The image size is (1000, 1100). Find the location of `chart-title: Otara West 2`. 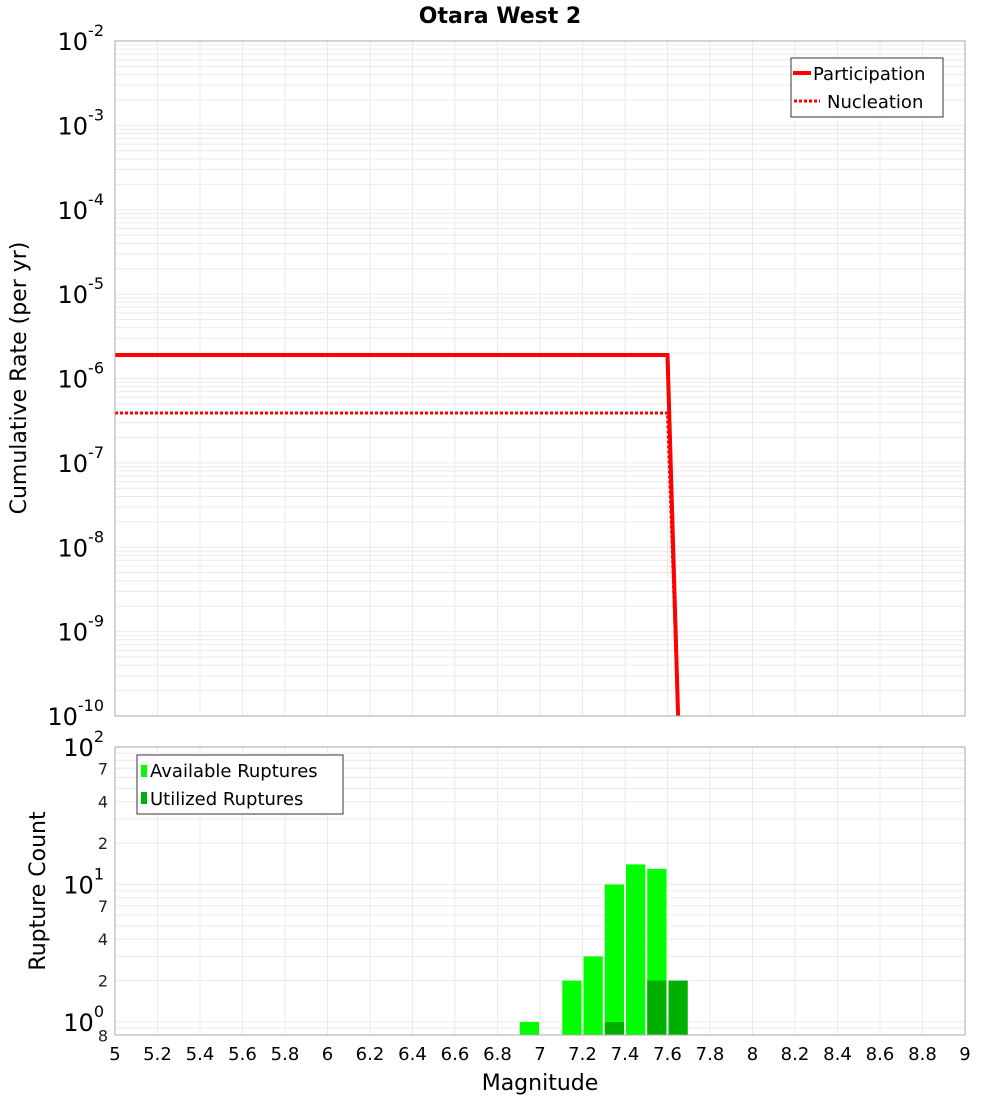

chart-title: Otara West 2 is located at coordinates (500, 16).